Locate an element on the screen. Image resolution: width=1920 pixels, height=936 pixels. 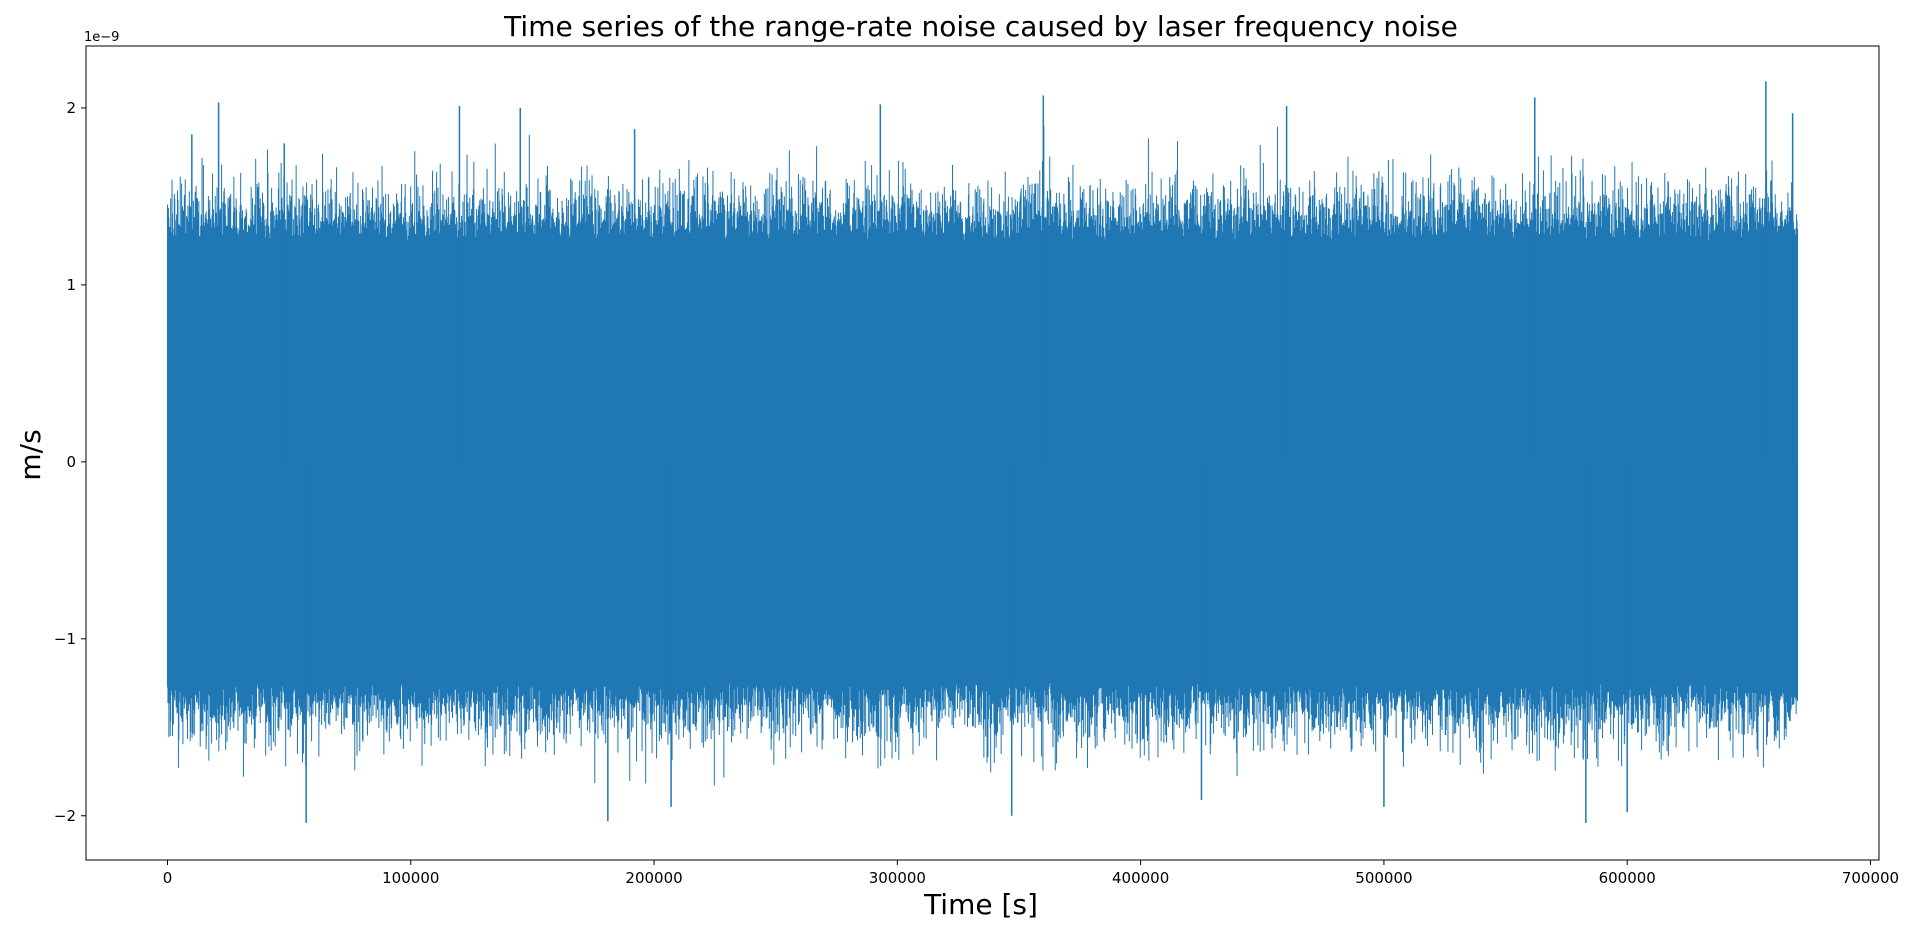
x-tick-label: 500000 is located at coordinates (1383, 878).